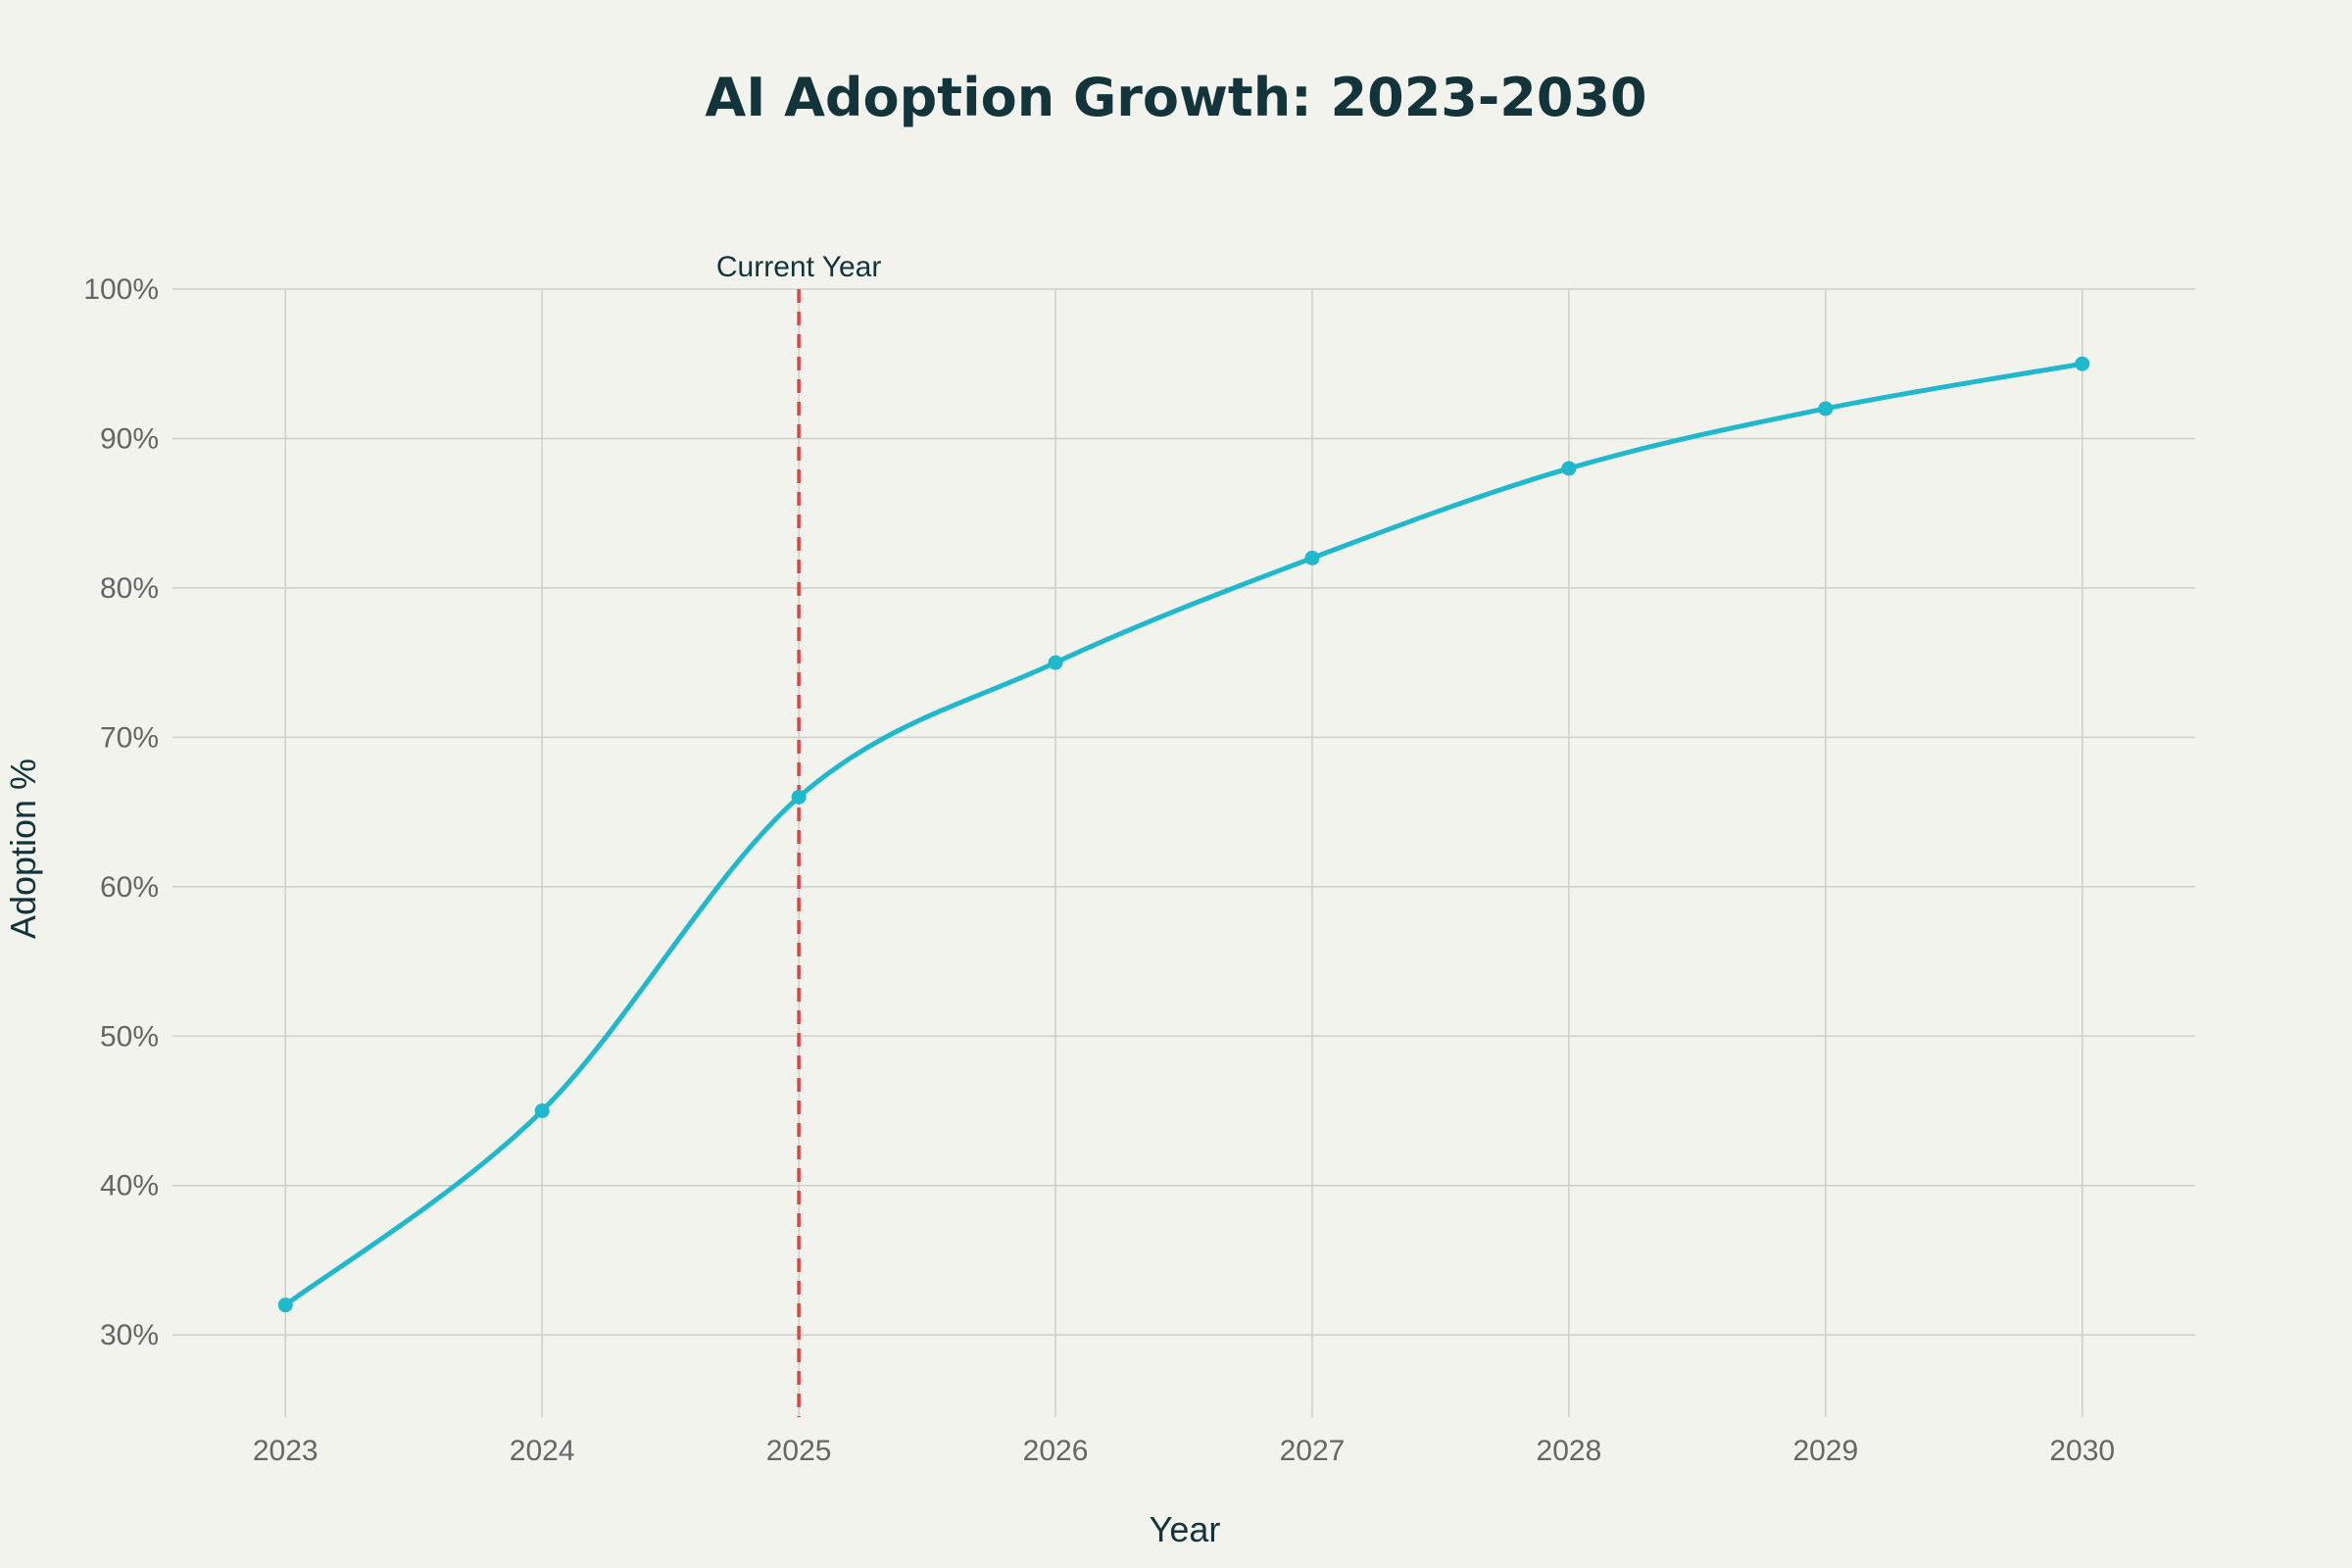  Describe the element at coordinates (129, 588) in the screenshot. I see `y-tick-label: 80%` at that location.